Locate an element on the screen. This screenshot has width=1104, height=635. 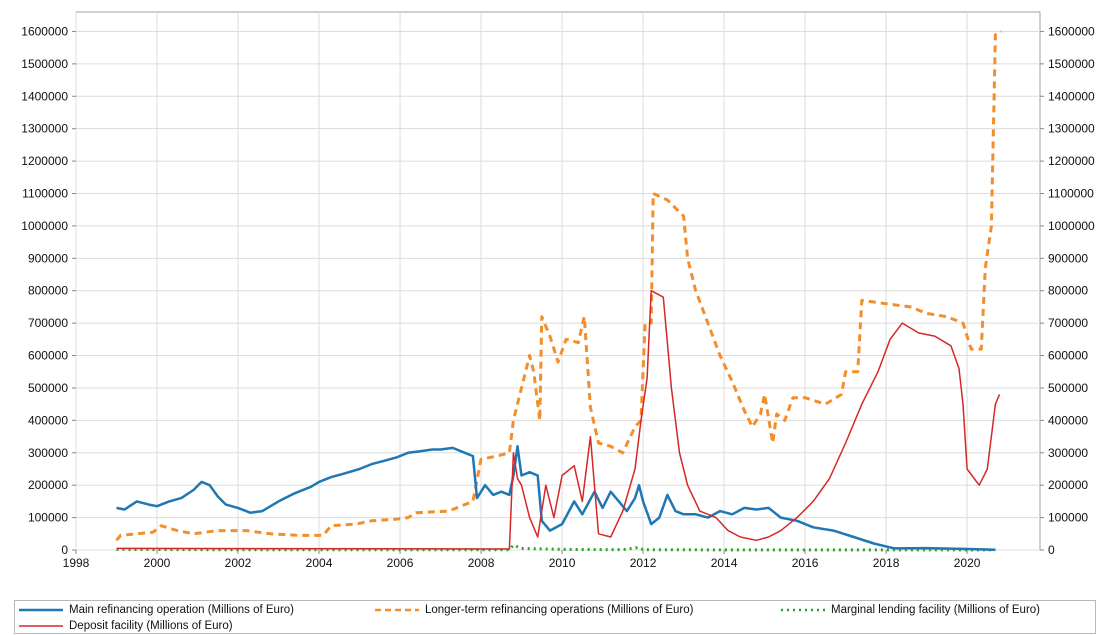
x-tick-label: 2016 is located at coordinates (805, 563).